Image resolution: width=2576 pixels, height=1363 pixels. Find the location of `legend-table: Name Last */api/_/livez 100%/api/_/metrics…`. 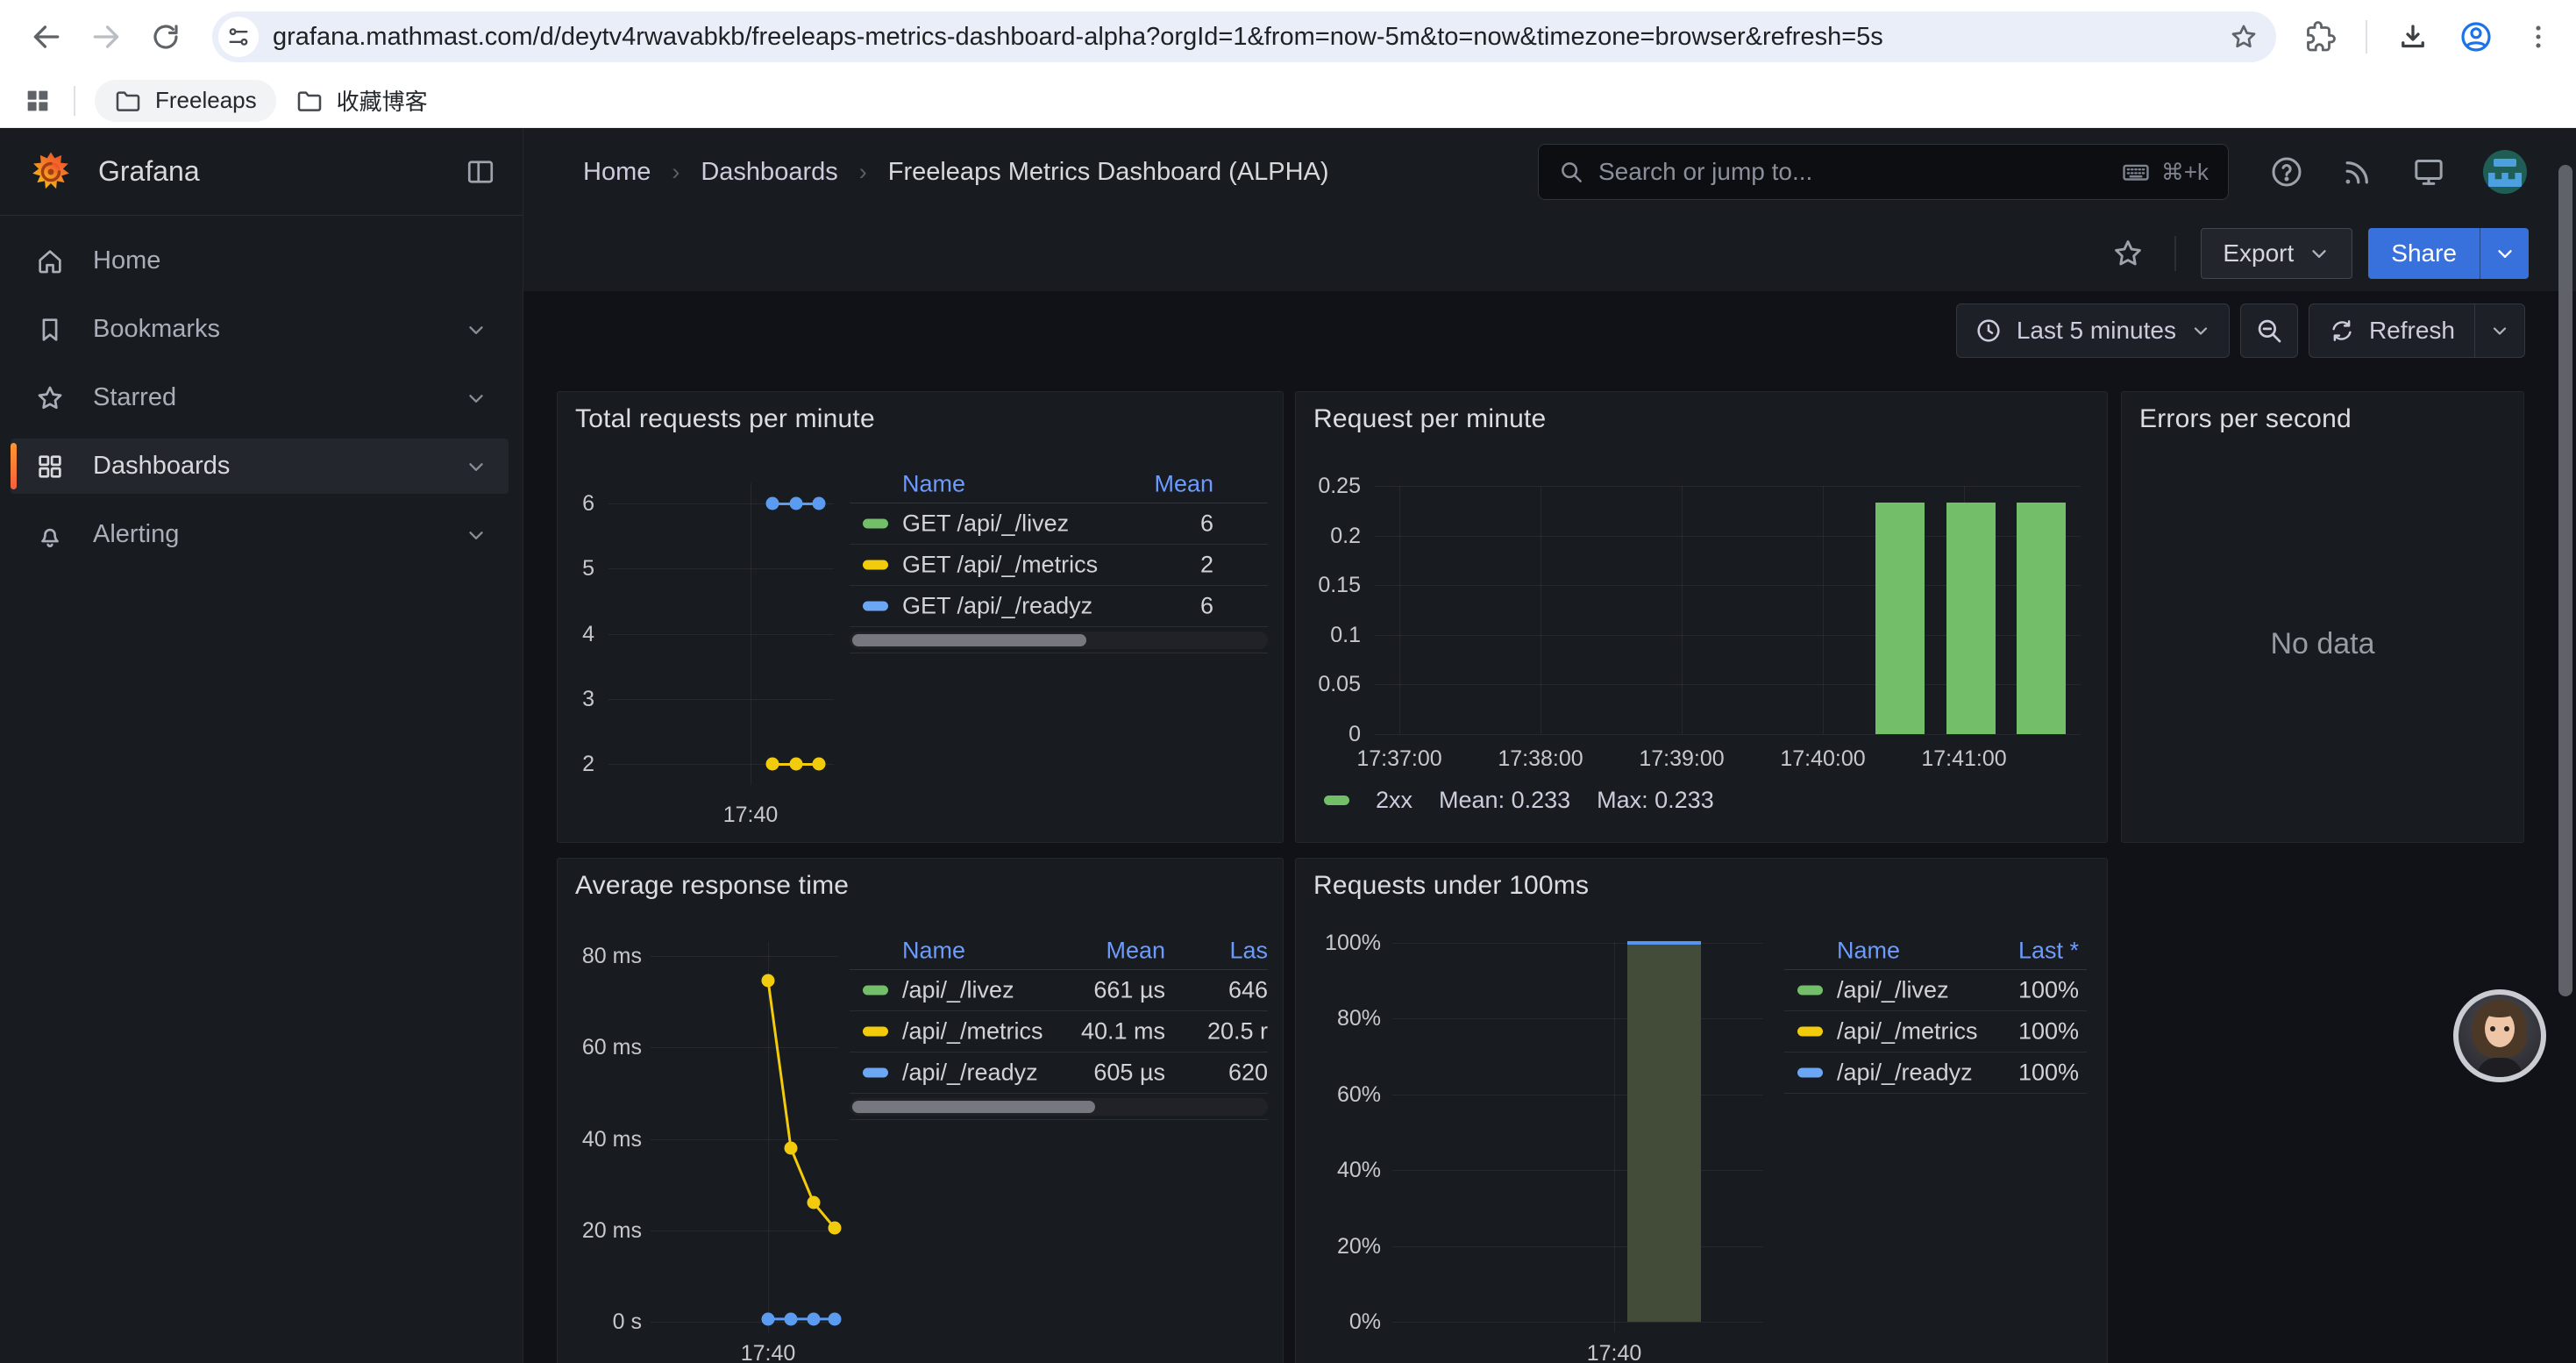

legend-table: Name Last */api/_/livez 100%/api/_/metrics… is located at coordinates (1935, 1013).